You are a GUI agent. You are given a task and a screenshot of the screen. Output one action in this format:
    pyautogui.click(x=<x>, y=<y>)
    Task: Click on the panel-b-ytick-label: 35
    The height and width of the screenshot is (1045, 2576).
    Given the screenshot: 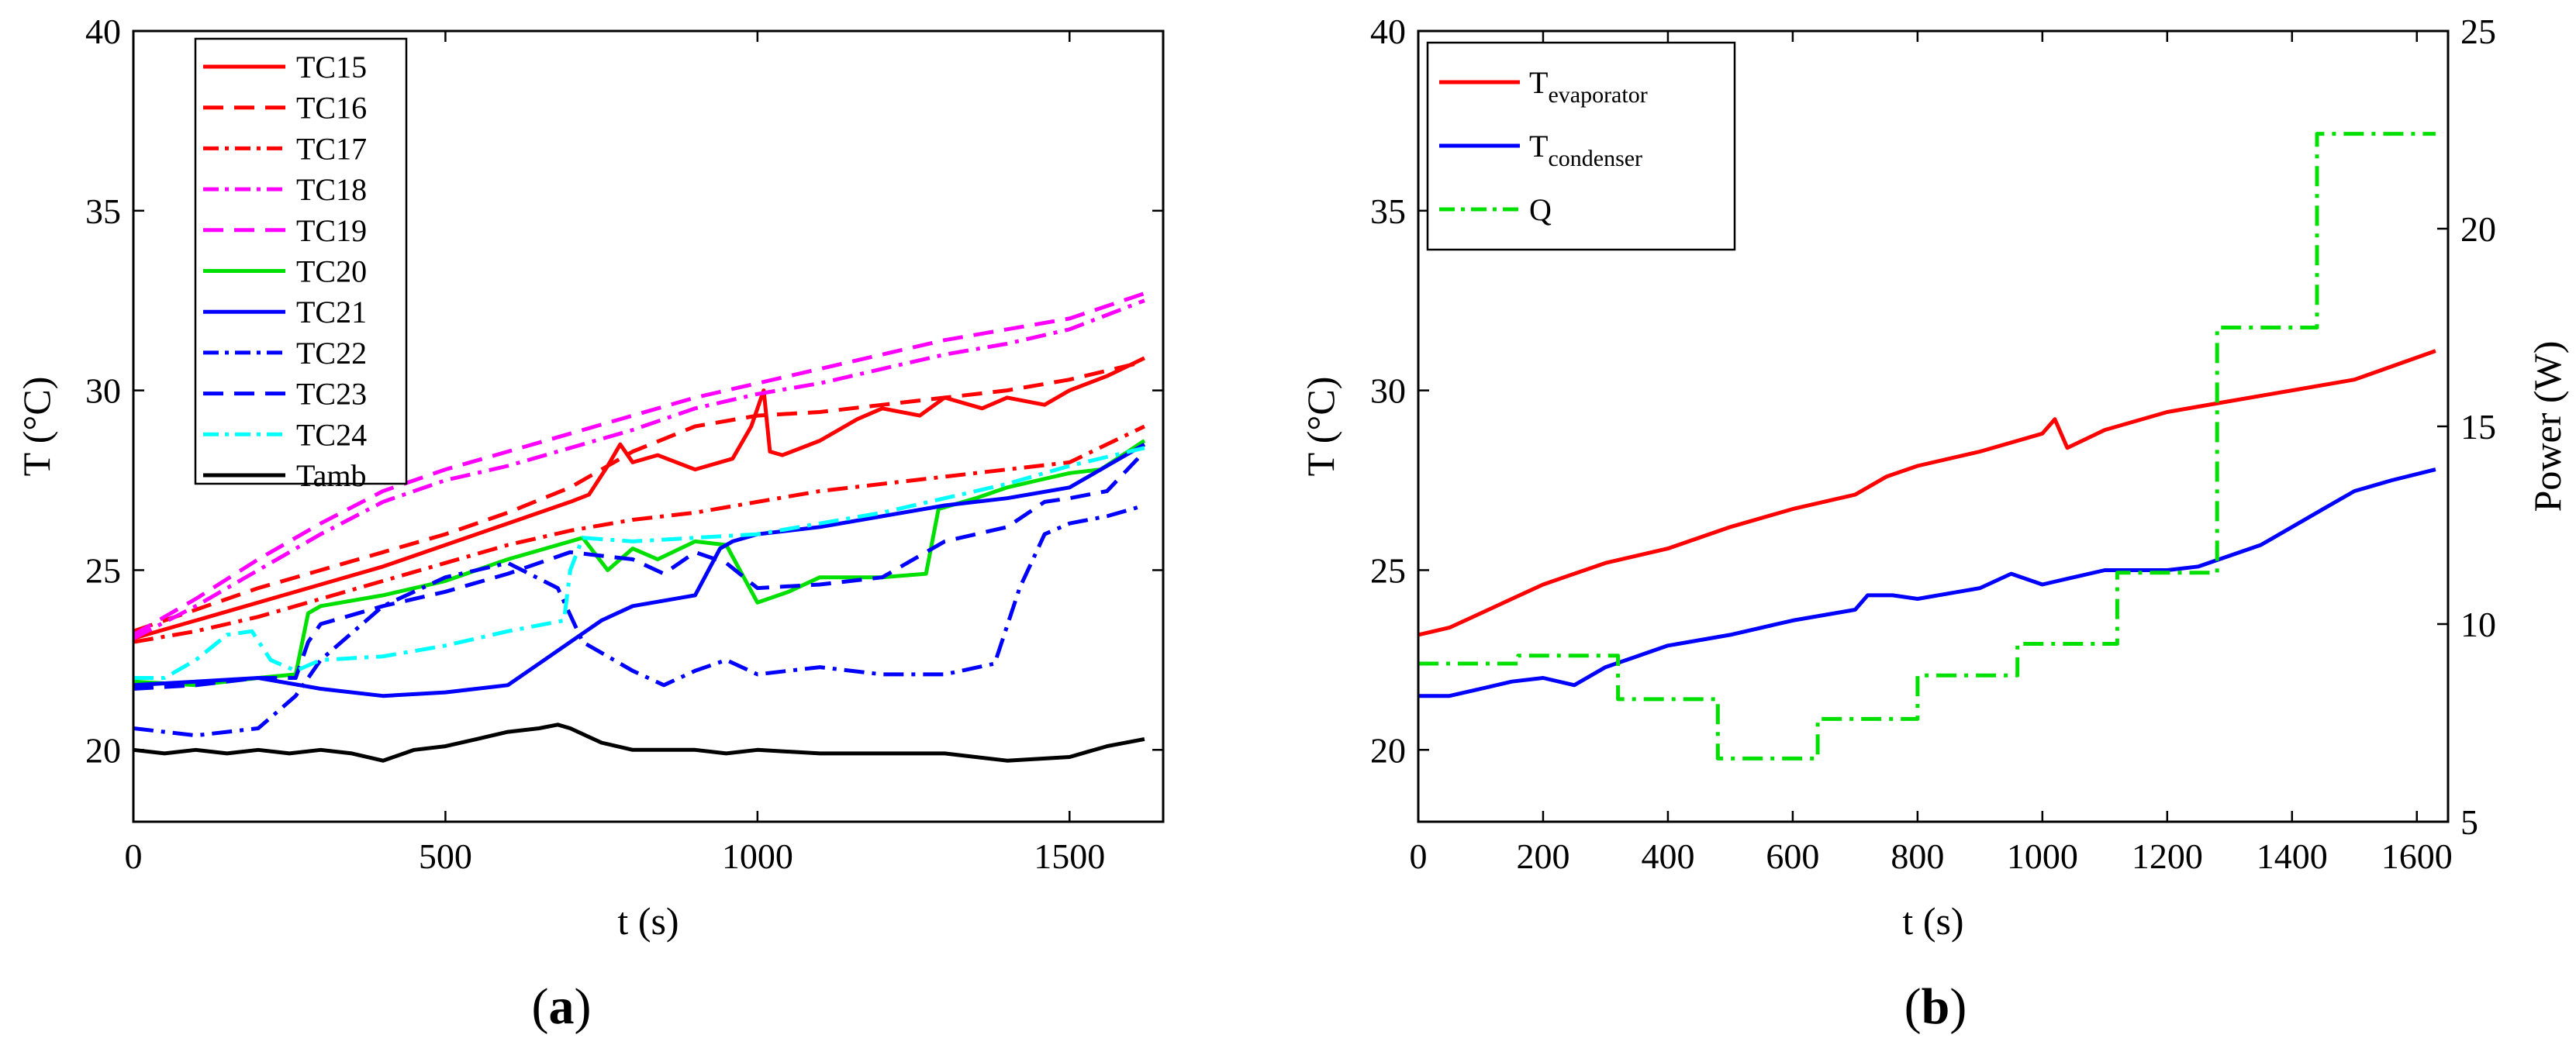 What is the action you would take?
    pyautogui.click(x=1388, y=211)
    